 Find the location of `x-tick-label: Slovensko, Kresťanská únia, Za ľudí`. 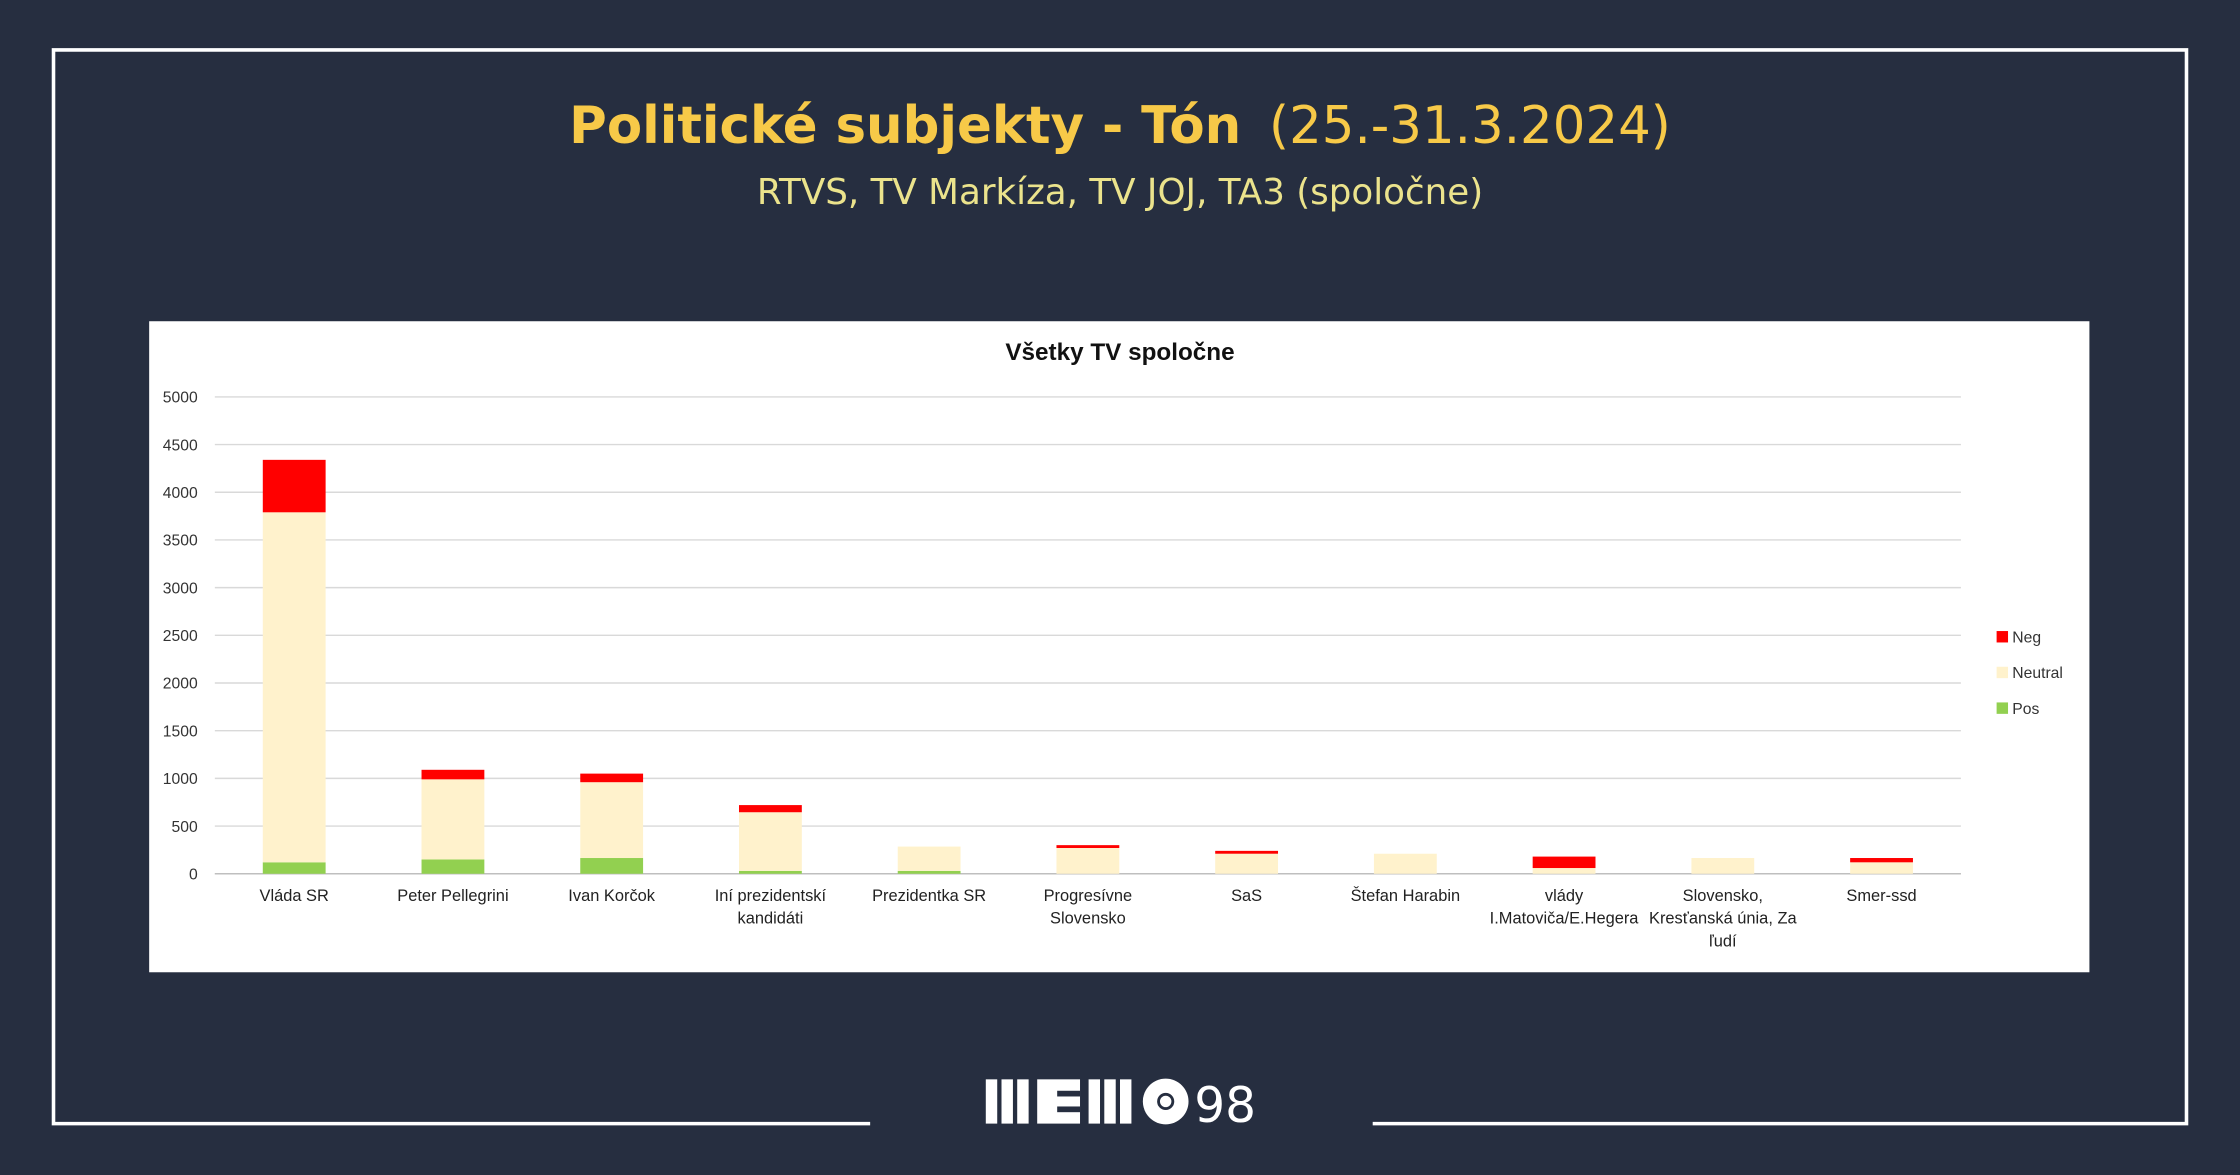

x-tick-label: Slovensko, Kresťanská únia, Za ľudí is located at coordinates (1722, 919).